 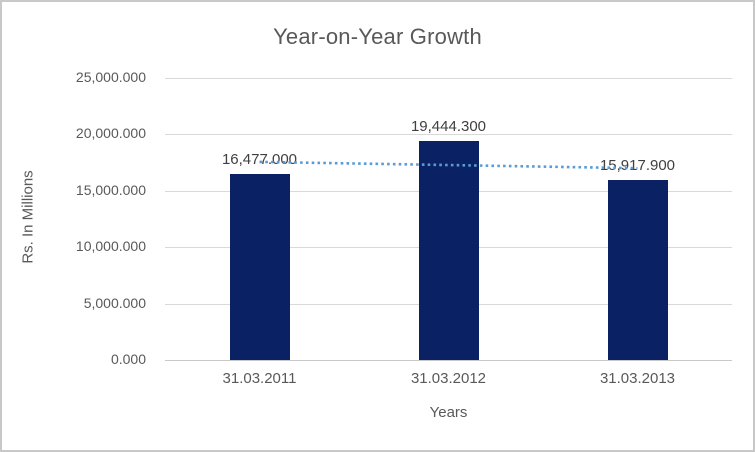 What do you see at coordinates (377, 36) in the screenshot?
I see `chart-title: Year-on-Year Growth` at bounding box center [377, 36].